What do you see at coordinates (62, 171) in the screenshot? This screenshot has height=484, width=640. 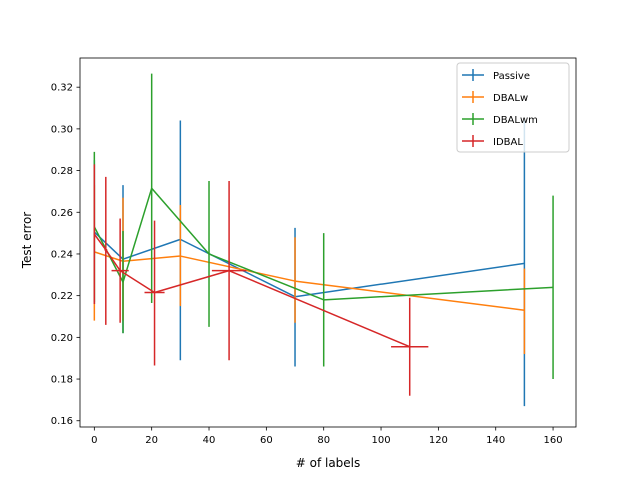 I see `y-tick-label: 0.28` at bounding box center [62, 171].